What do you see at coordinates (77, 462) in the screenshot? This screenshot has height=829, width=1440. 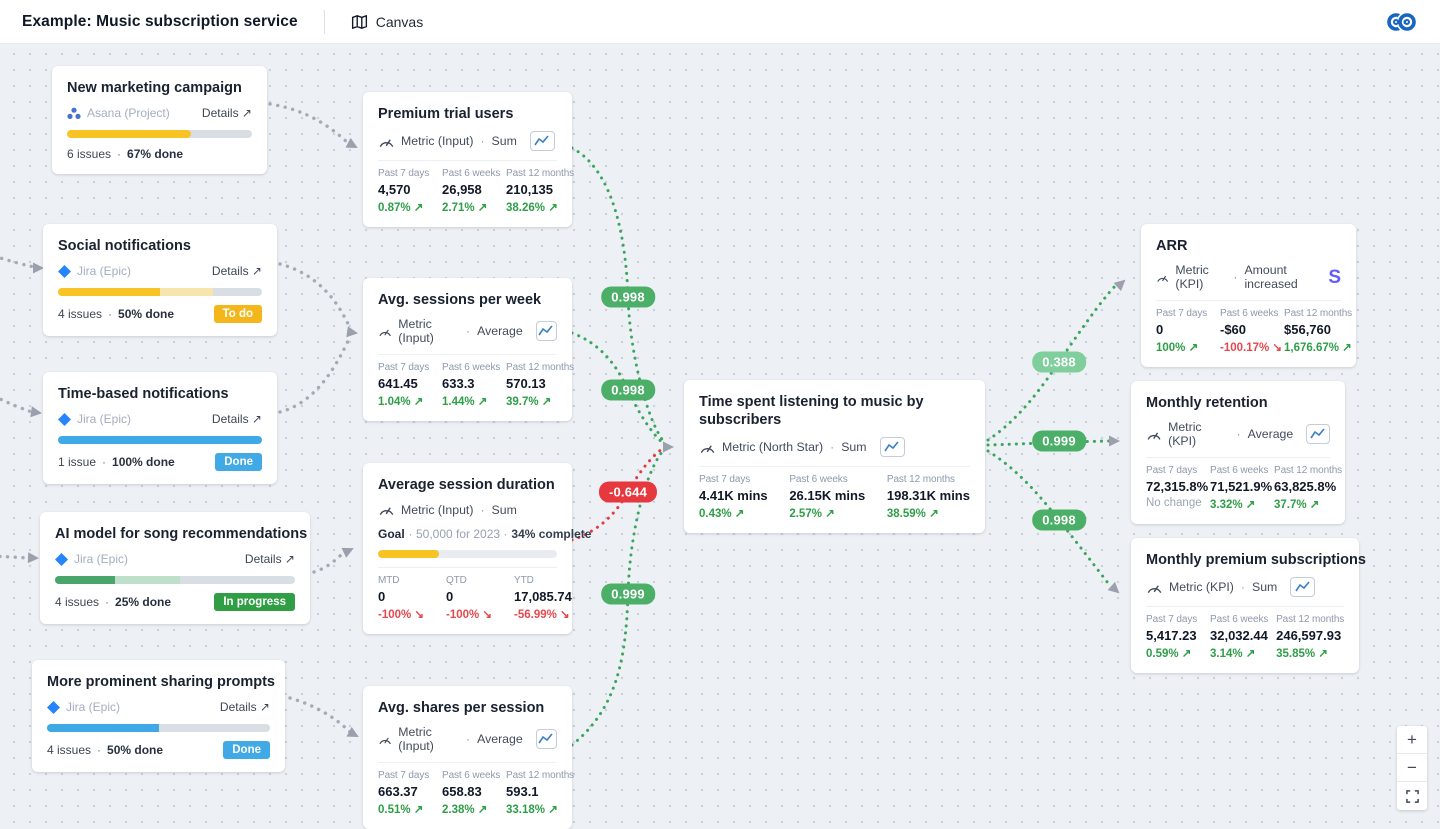 I see `issues-count: 1 issue` at bounding box center [77, 462].